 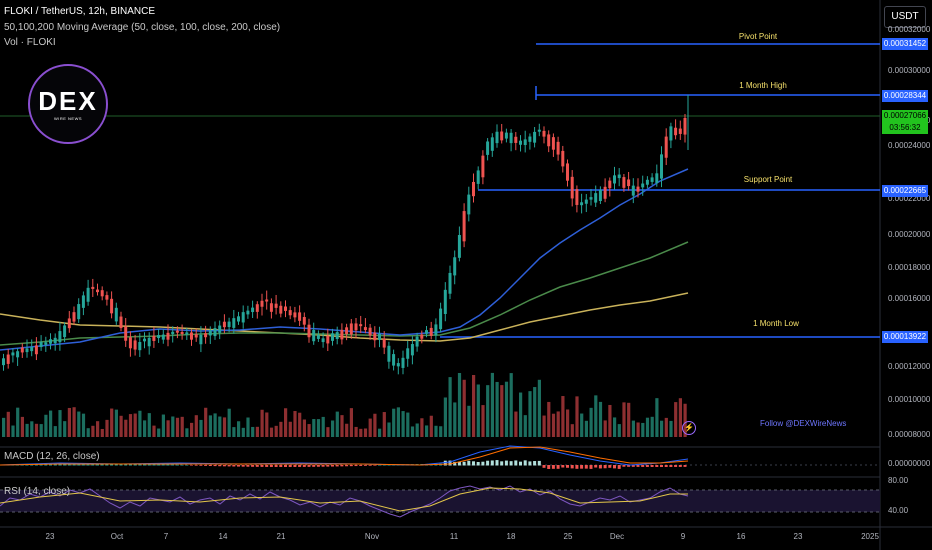 What do you see at coordinates (909, 366) in the screenshot?
I see `price-axis-tick: 0.00012000` at bounding box center [909, 366].